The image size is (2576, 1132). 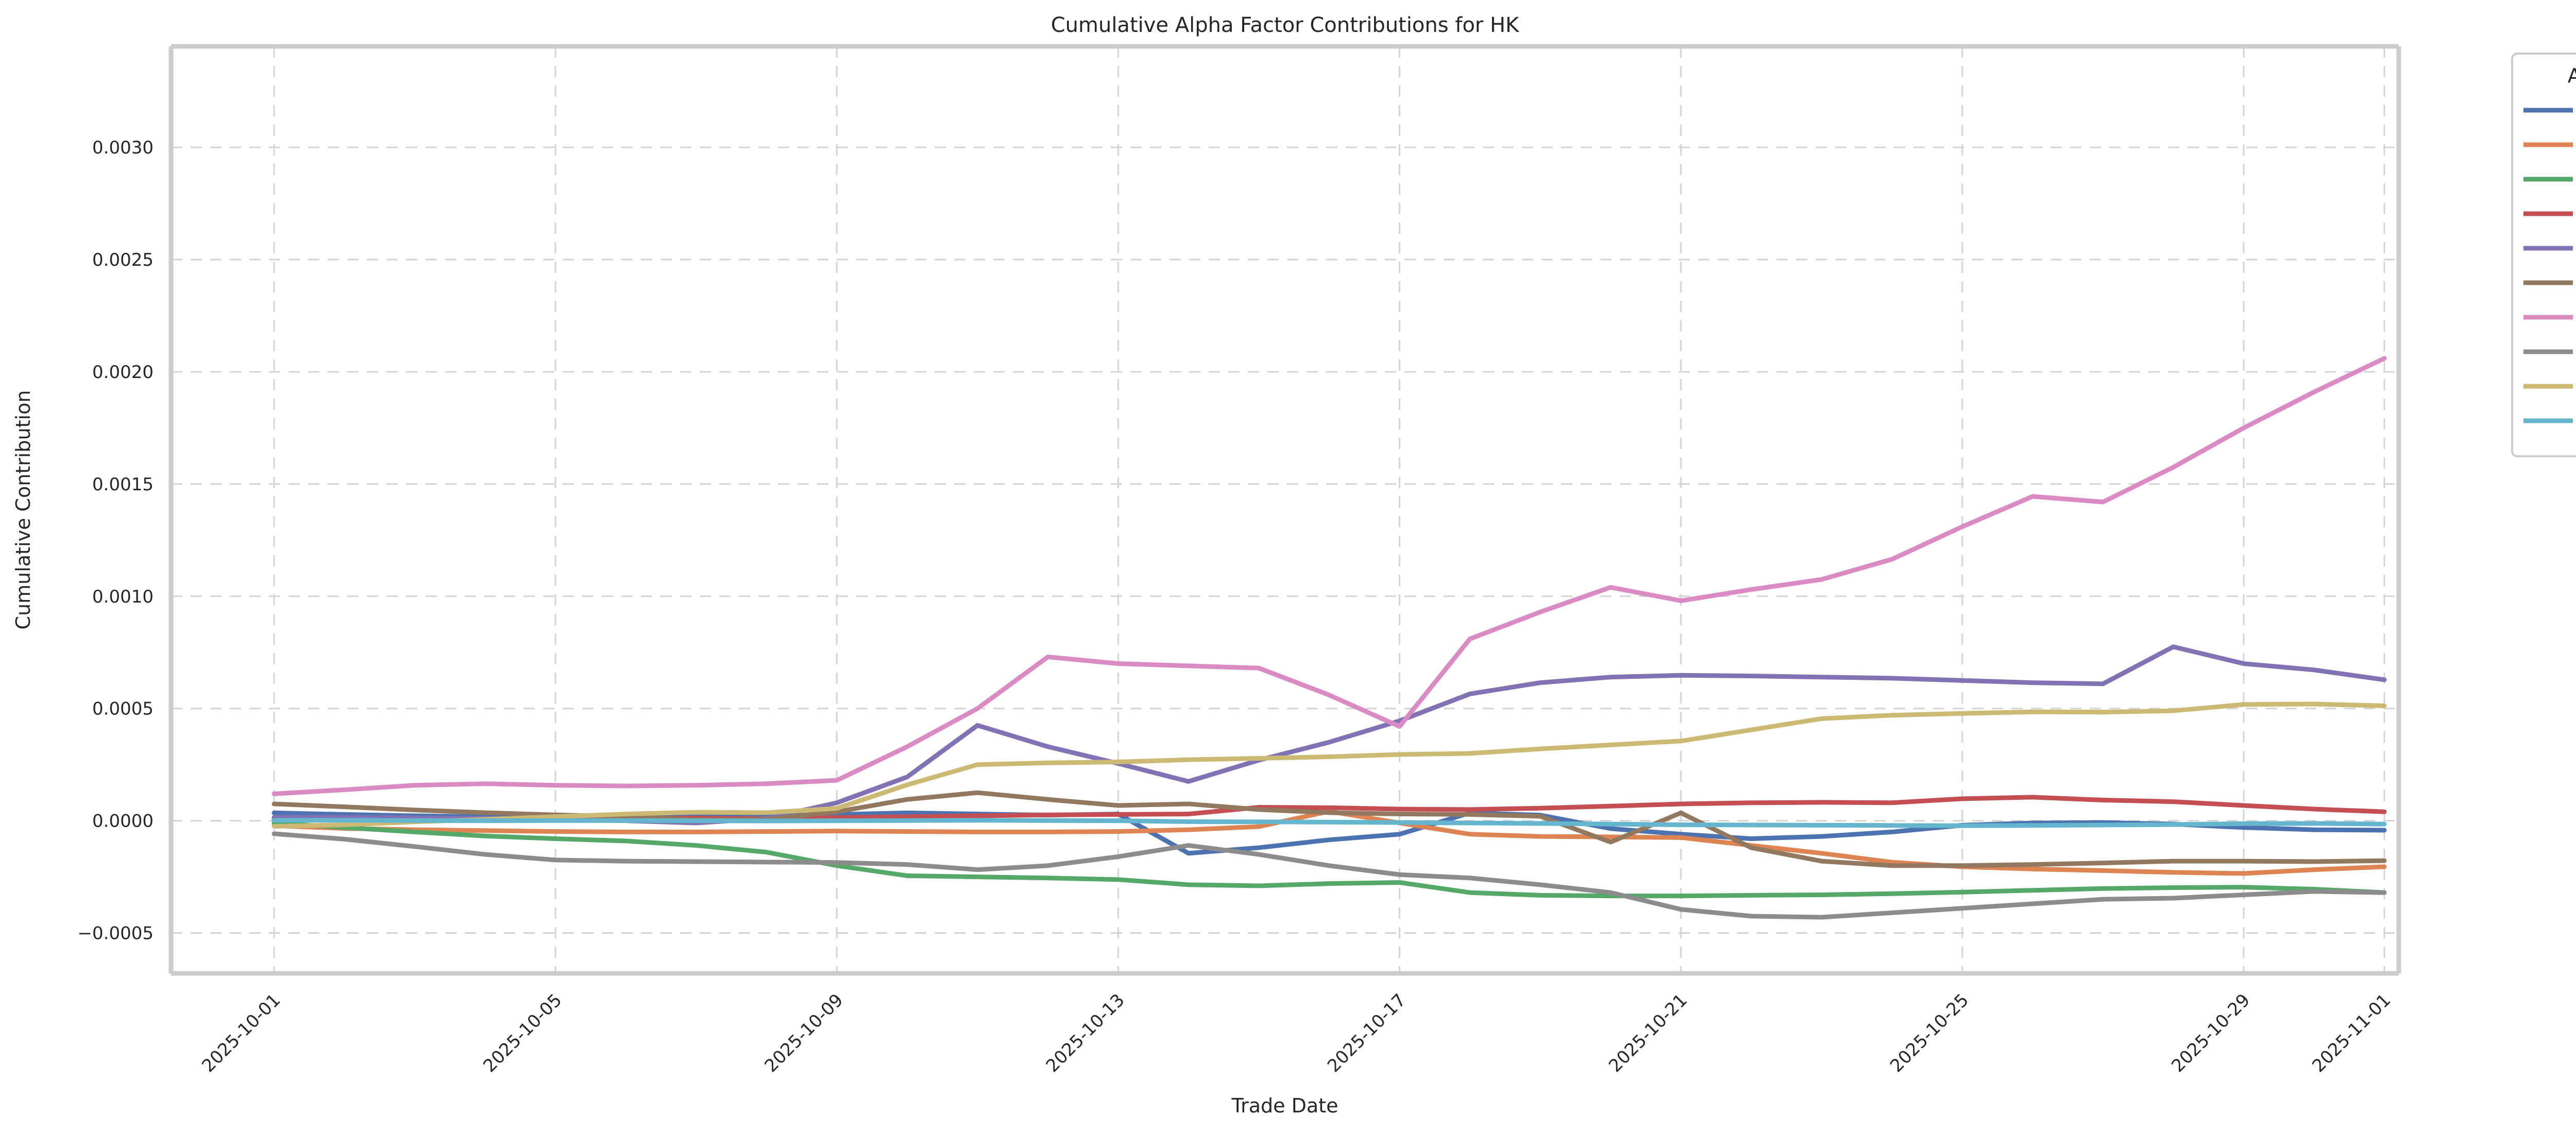 What do you see at coordinates (2572, 76) in the screenshot?
I see `legend-title: Alpha Factor` at bounding box center [2572, 76].